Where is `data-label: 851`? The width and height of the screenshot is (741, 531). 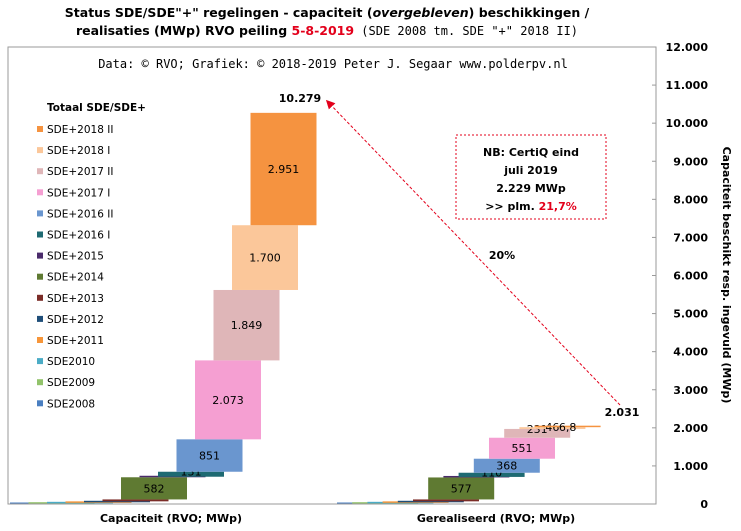
data-label: 851 is located at coordinates (209, 456).